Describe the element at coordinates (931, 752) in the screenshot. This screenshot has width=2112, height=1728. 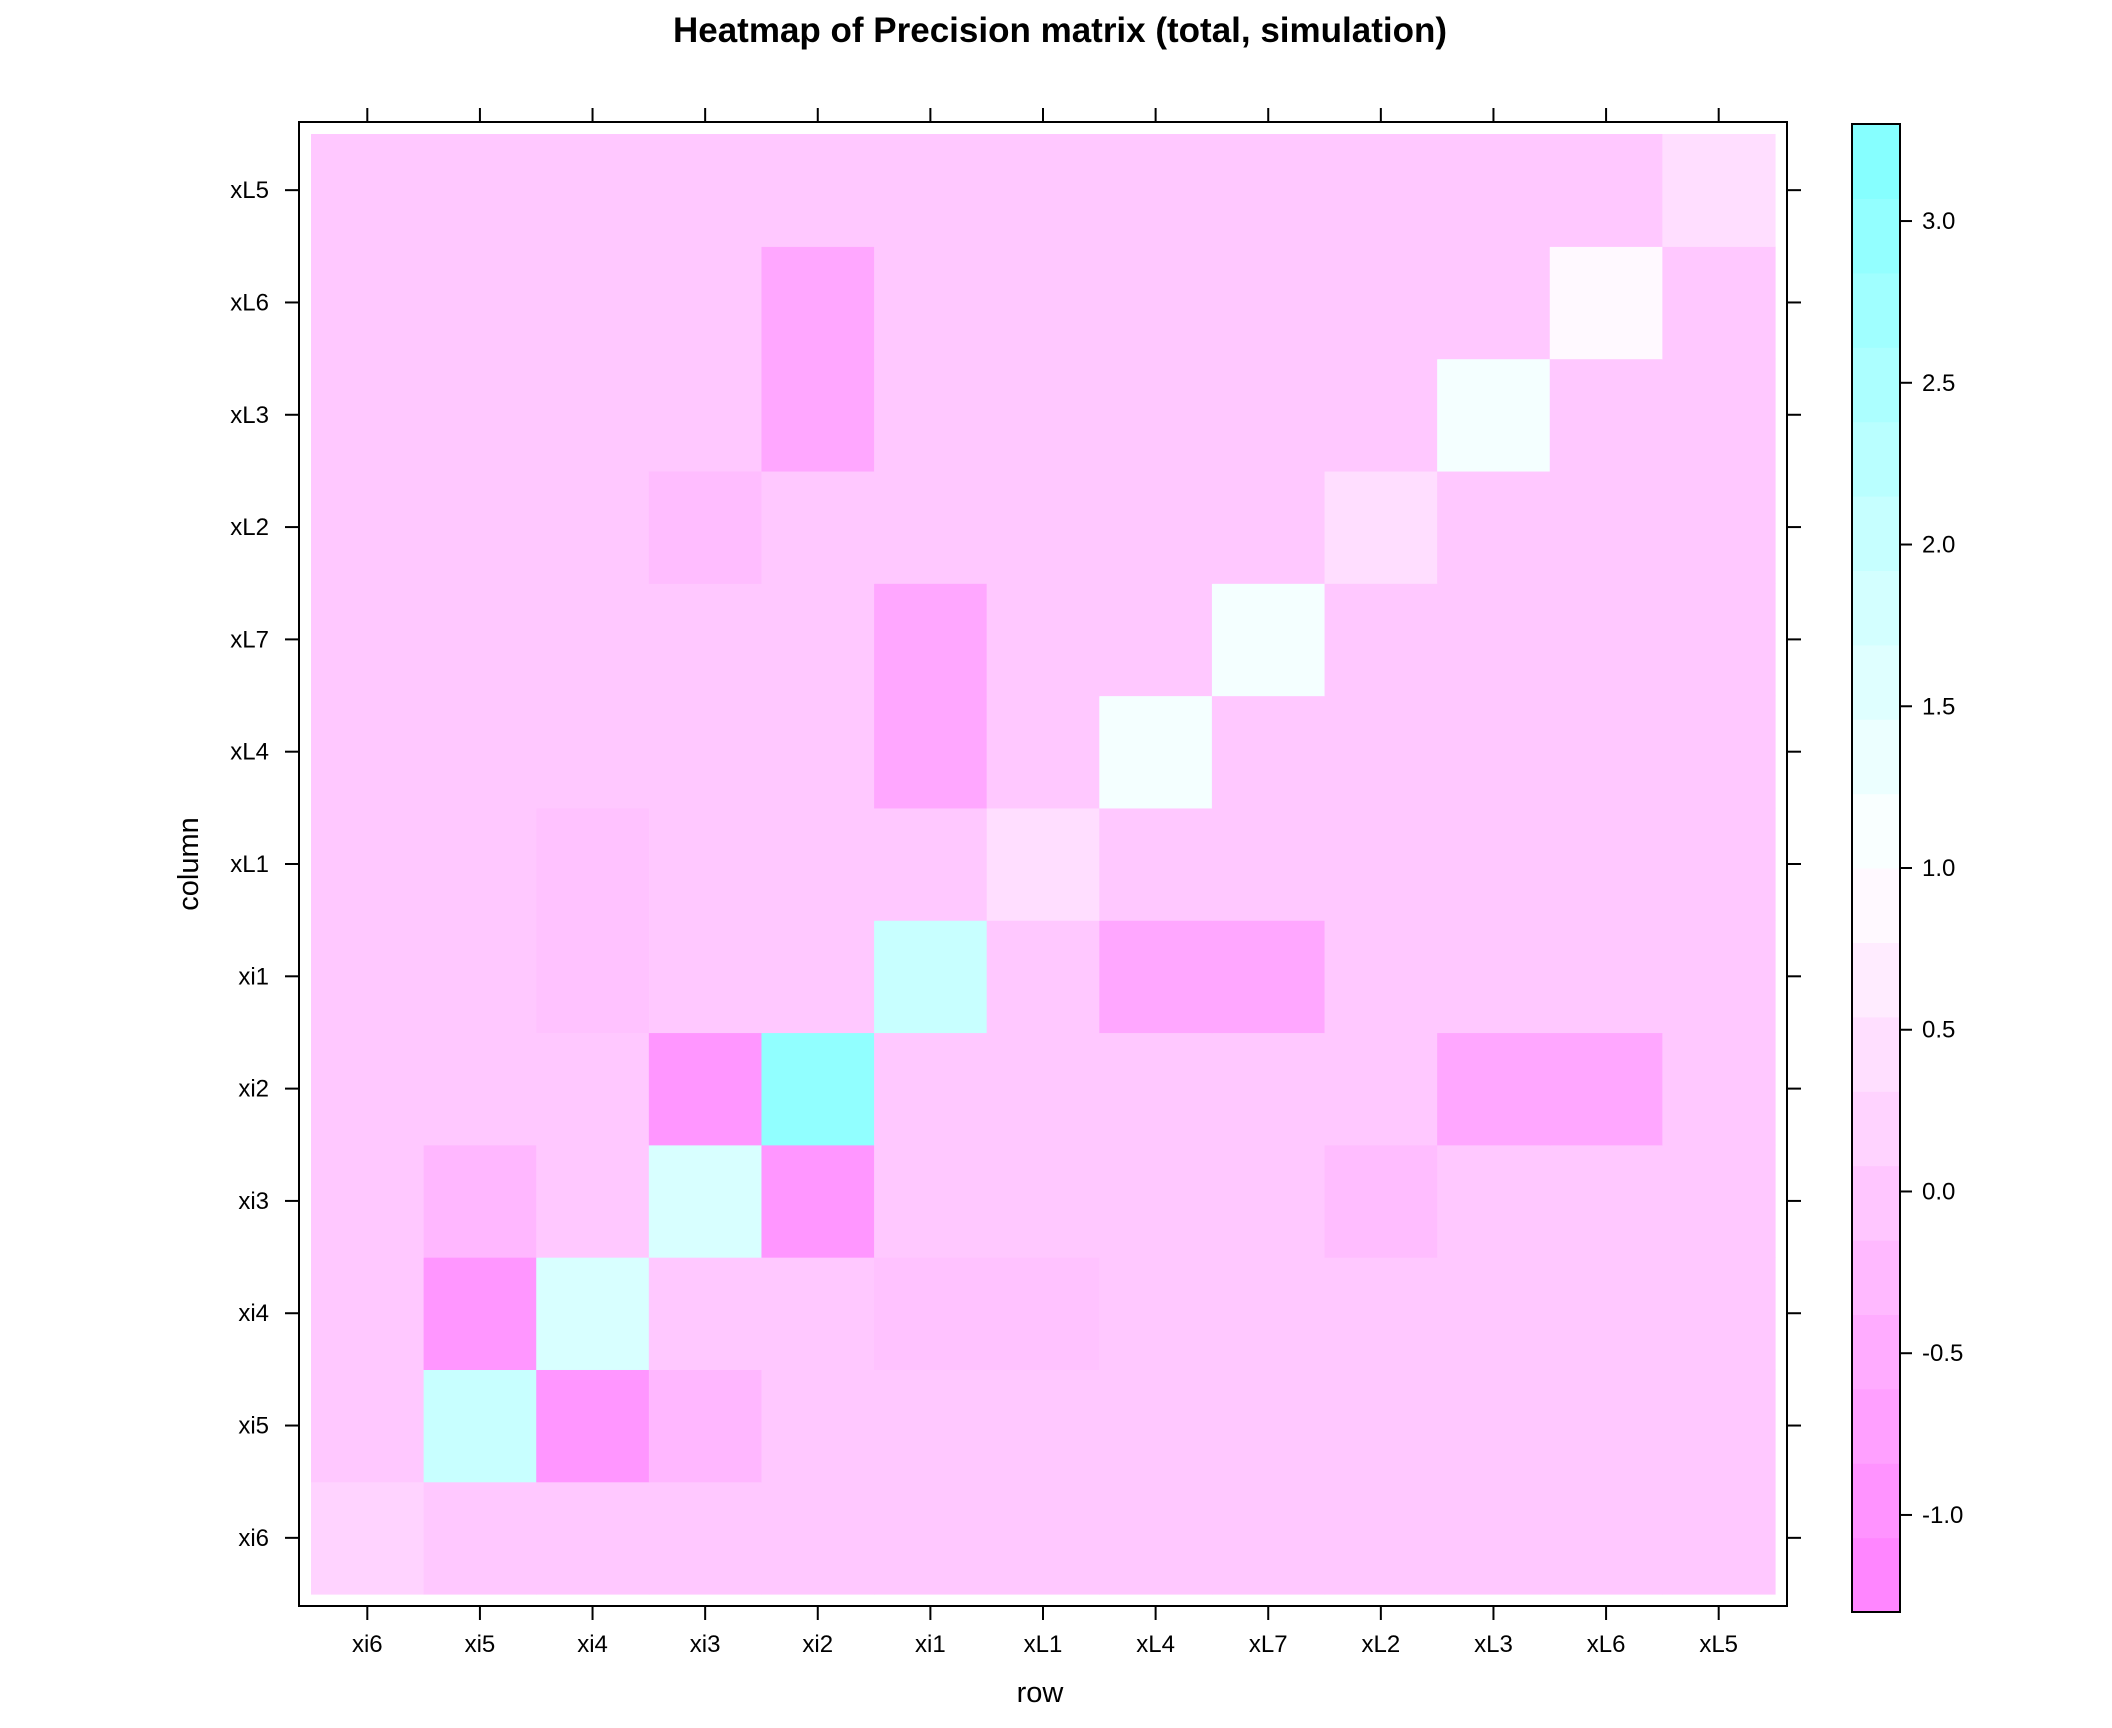
I see `heatmap-cell-xL4-xi1` at that location.